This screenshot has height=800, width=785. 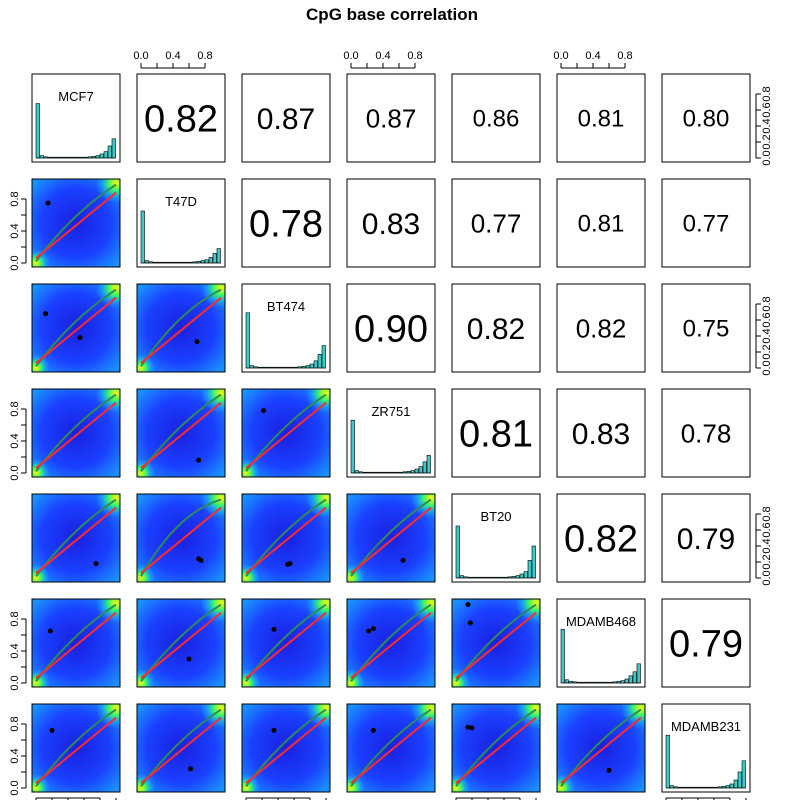 What do you see at coordinates (15, 230) in the screenshot?
I see `left-tick-label: 0.4` at bounding box center [15, 230].